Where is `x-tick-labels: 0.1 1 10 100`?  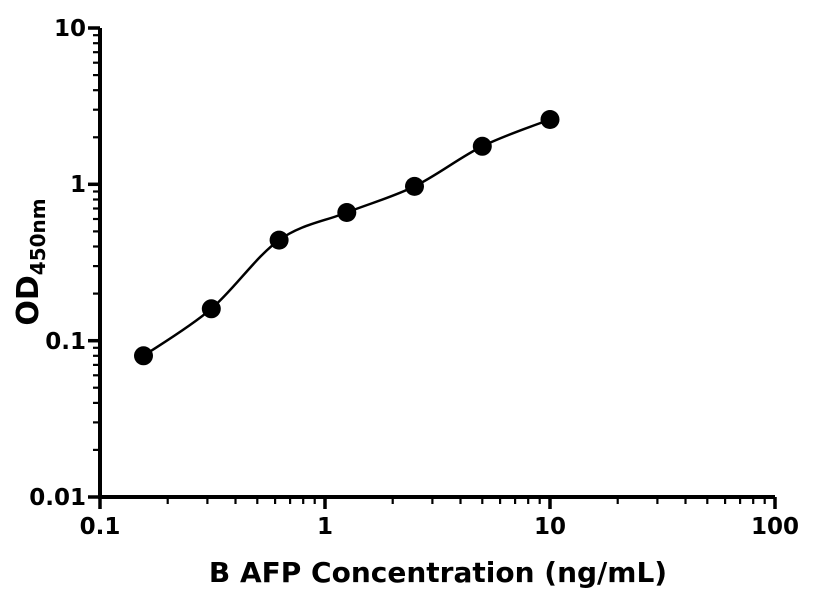 x-tick-labels: 0.1 1 10 100 is located at coordinates (439, 527).